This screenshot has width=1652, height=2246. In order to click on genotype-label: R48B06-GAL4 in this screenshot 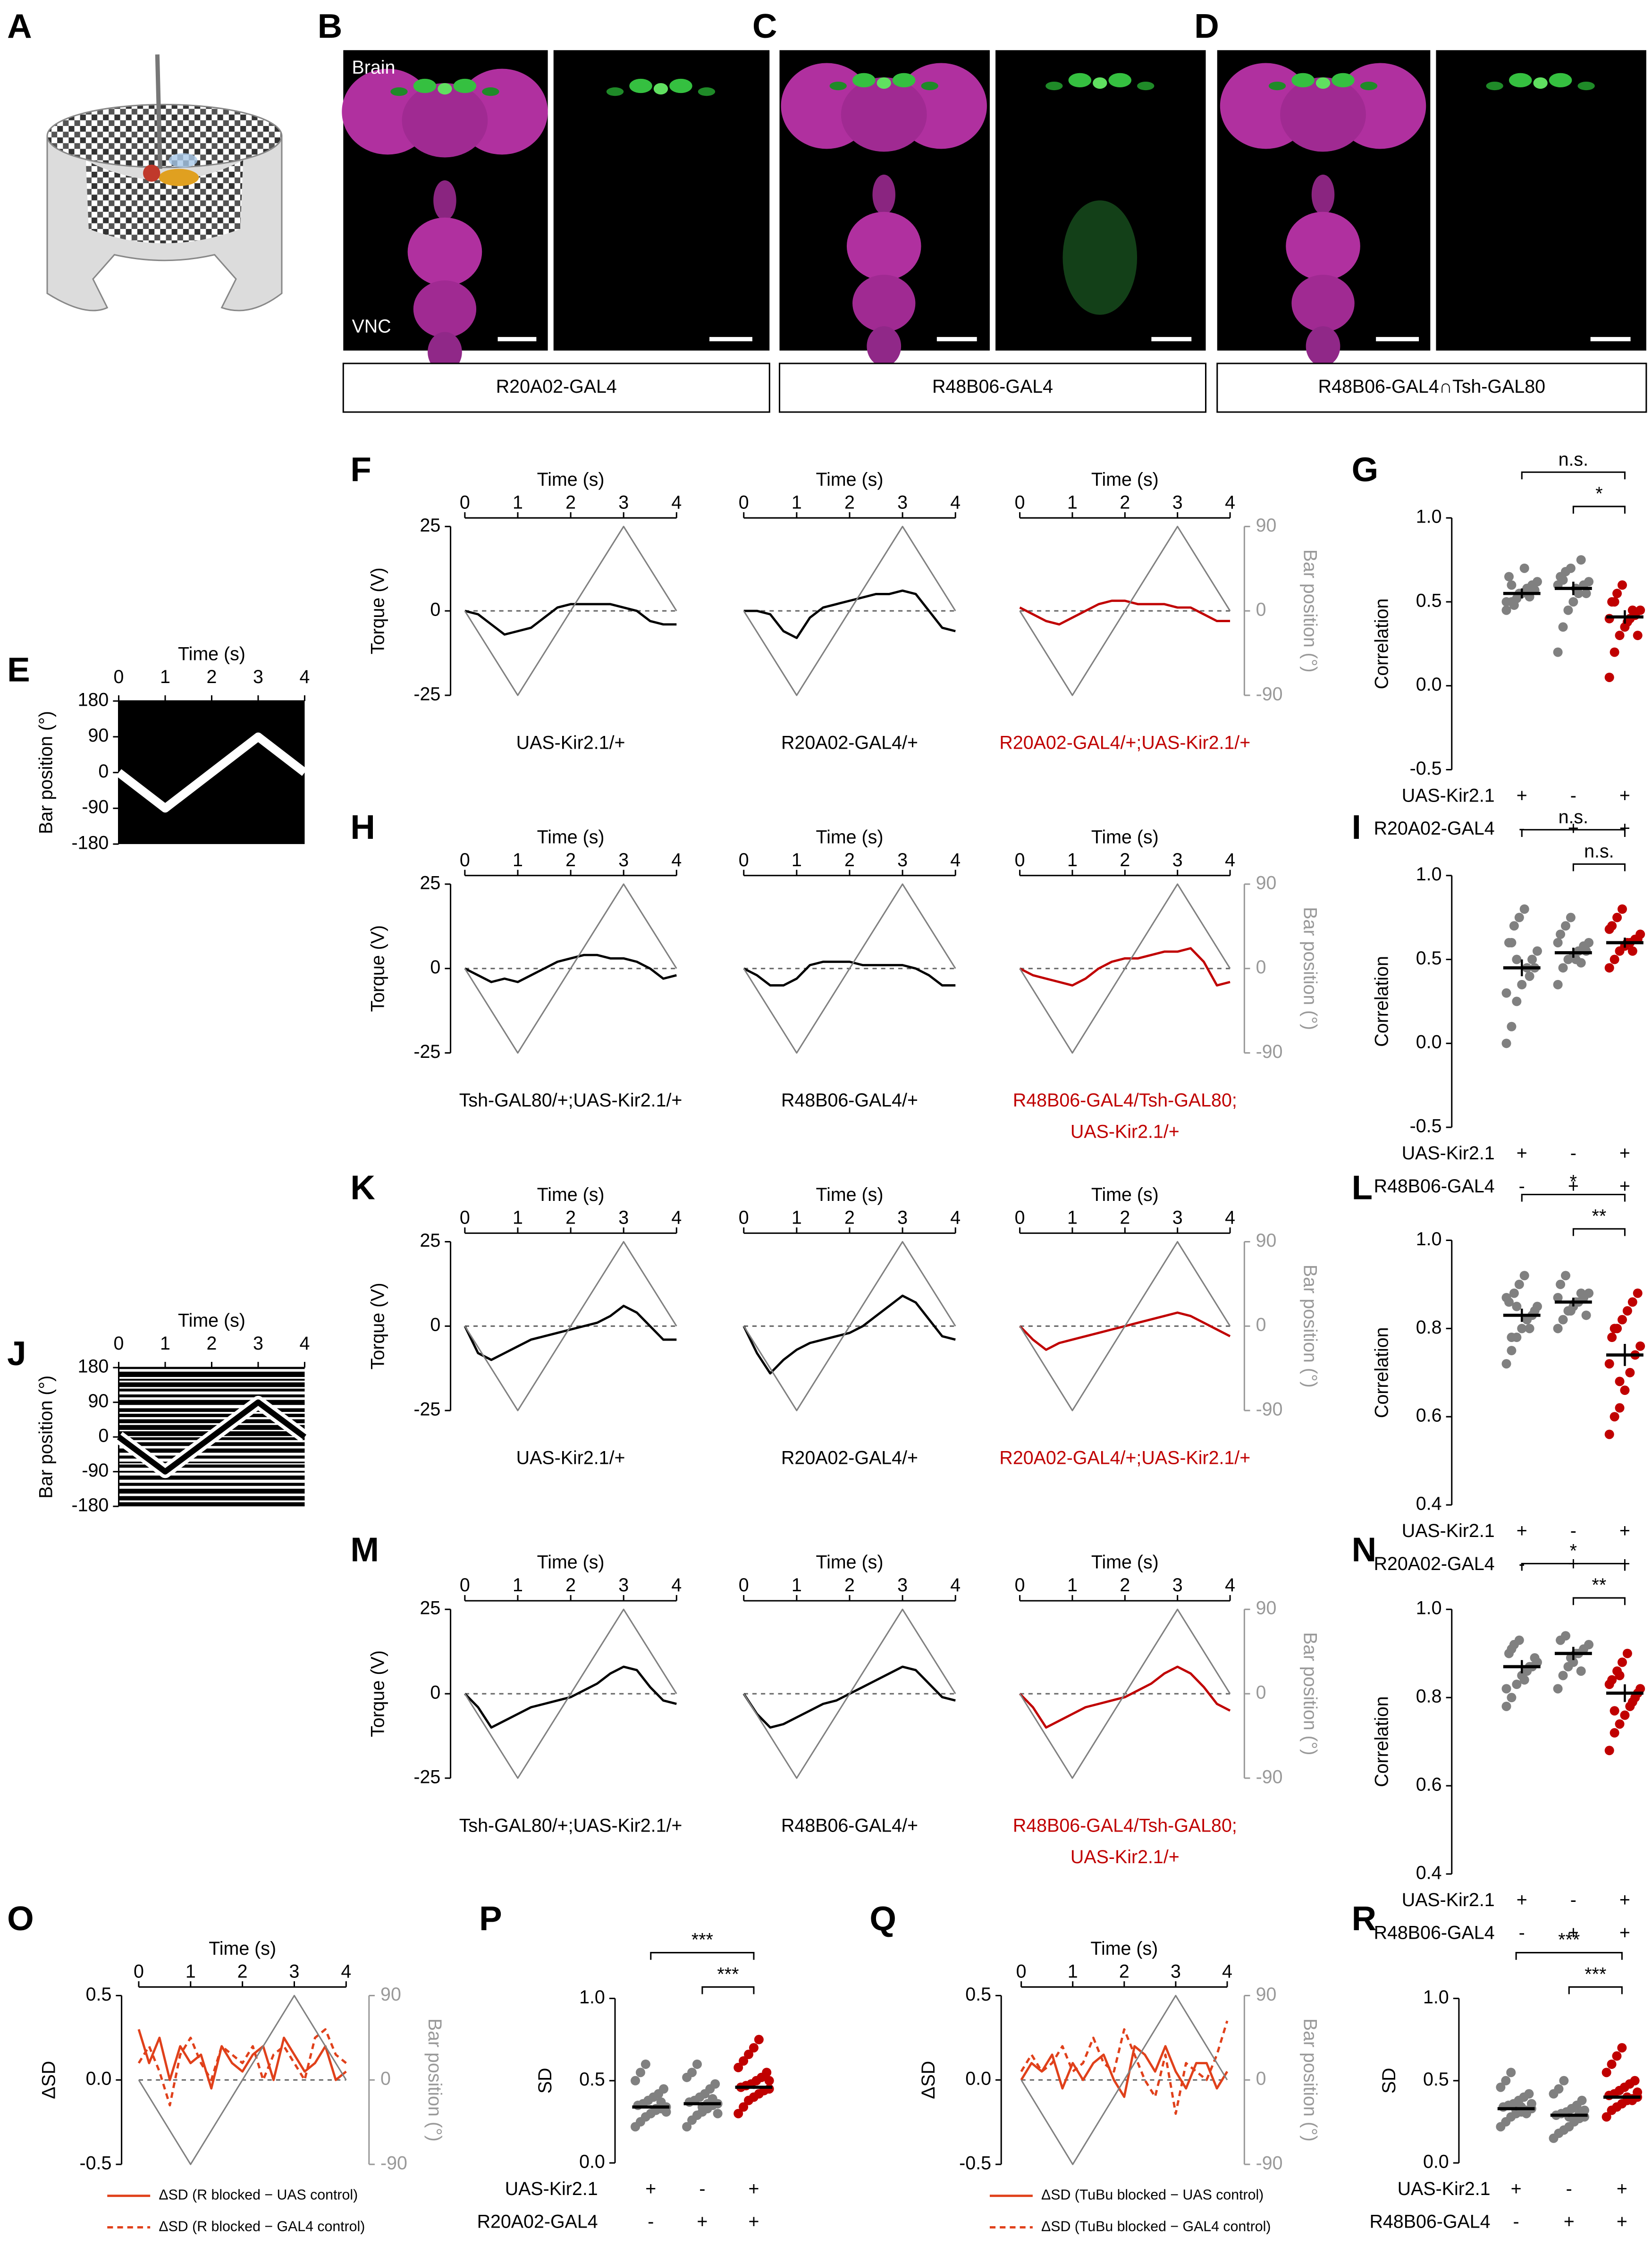, I will do `click(1429, 2222)`.